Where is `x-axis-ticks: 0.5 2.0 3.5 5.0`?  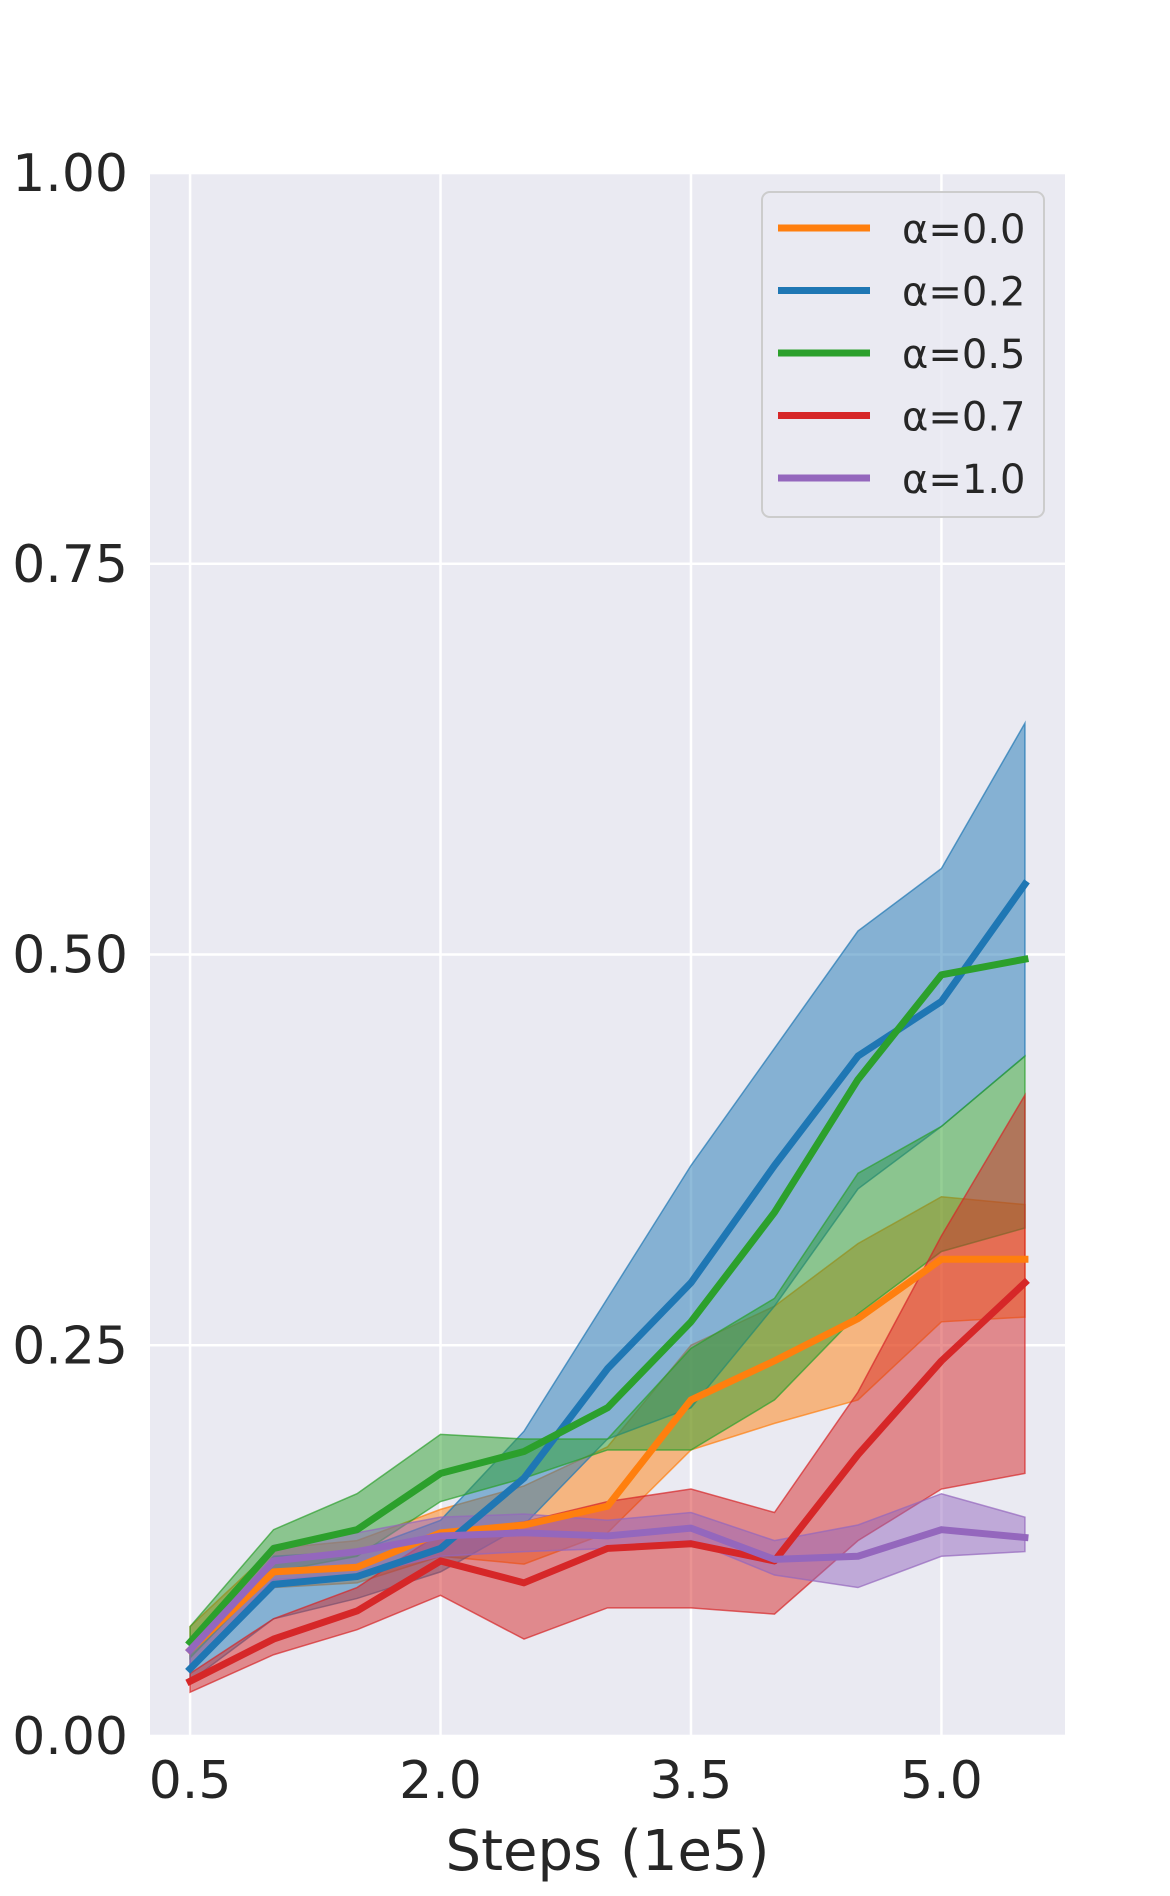
x-axis-ticks: 0.5 2.0 3.5 5.0 is located at coordinates (566, 1781).